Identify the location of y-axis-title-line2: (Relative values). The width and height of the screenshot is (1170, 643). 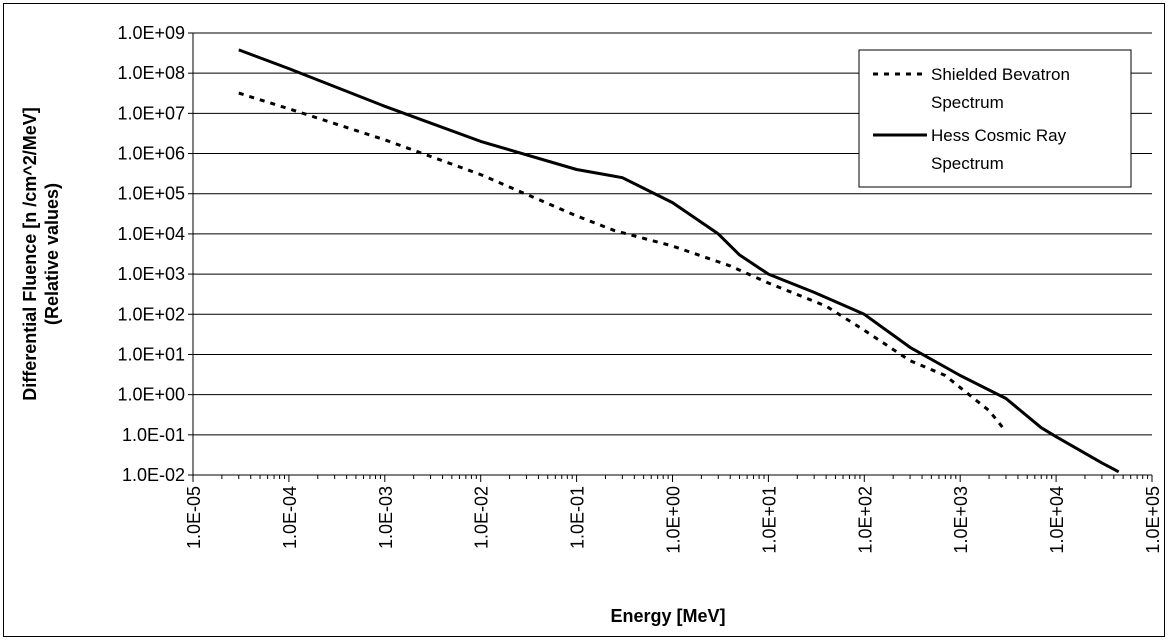
(52, 254).